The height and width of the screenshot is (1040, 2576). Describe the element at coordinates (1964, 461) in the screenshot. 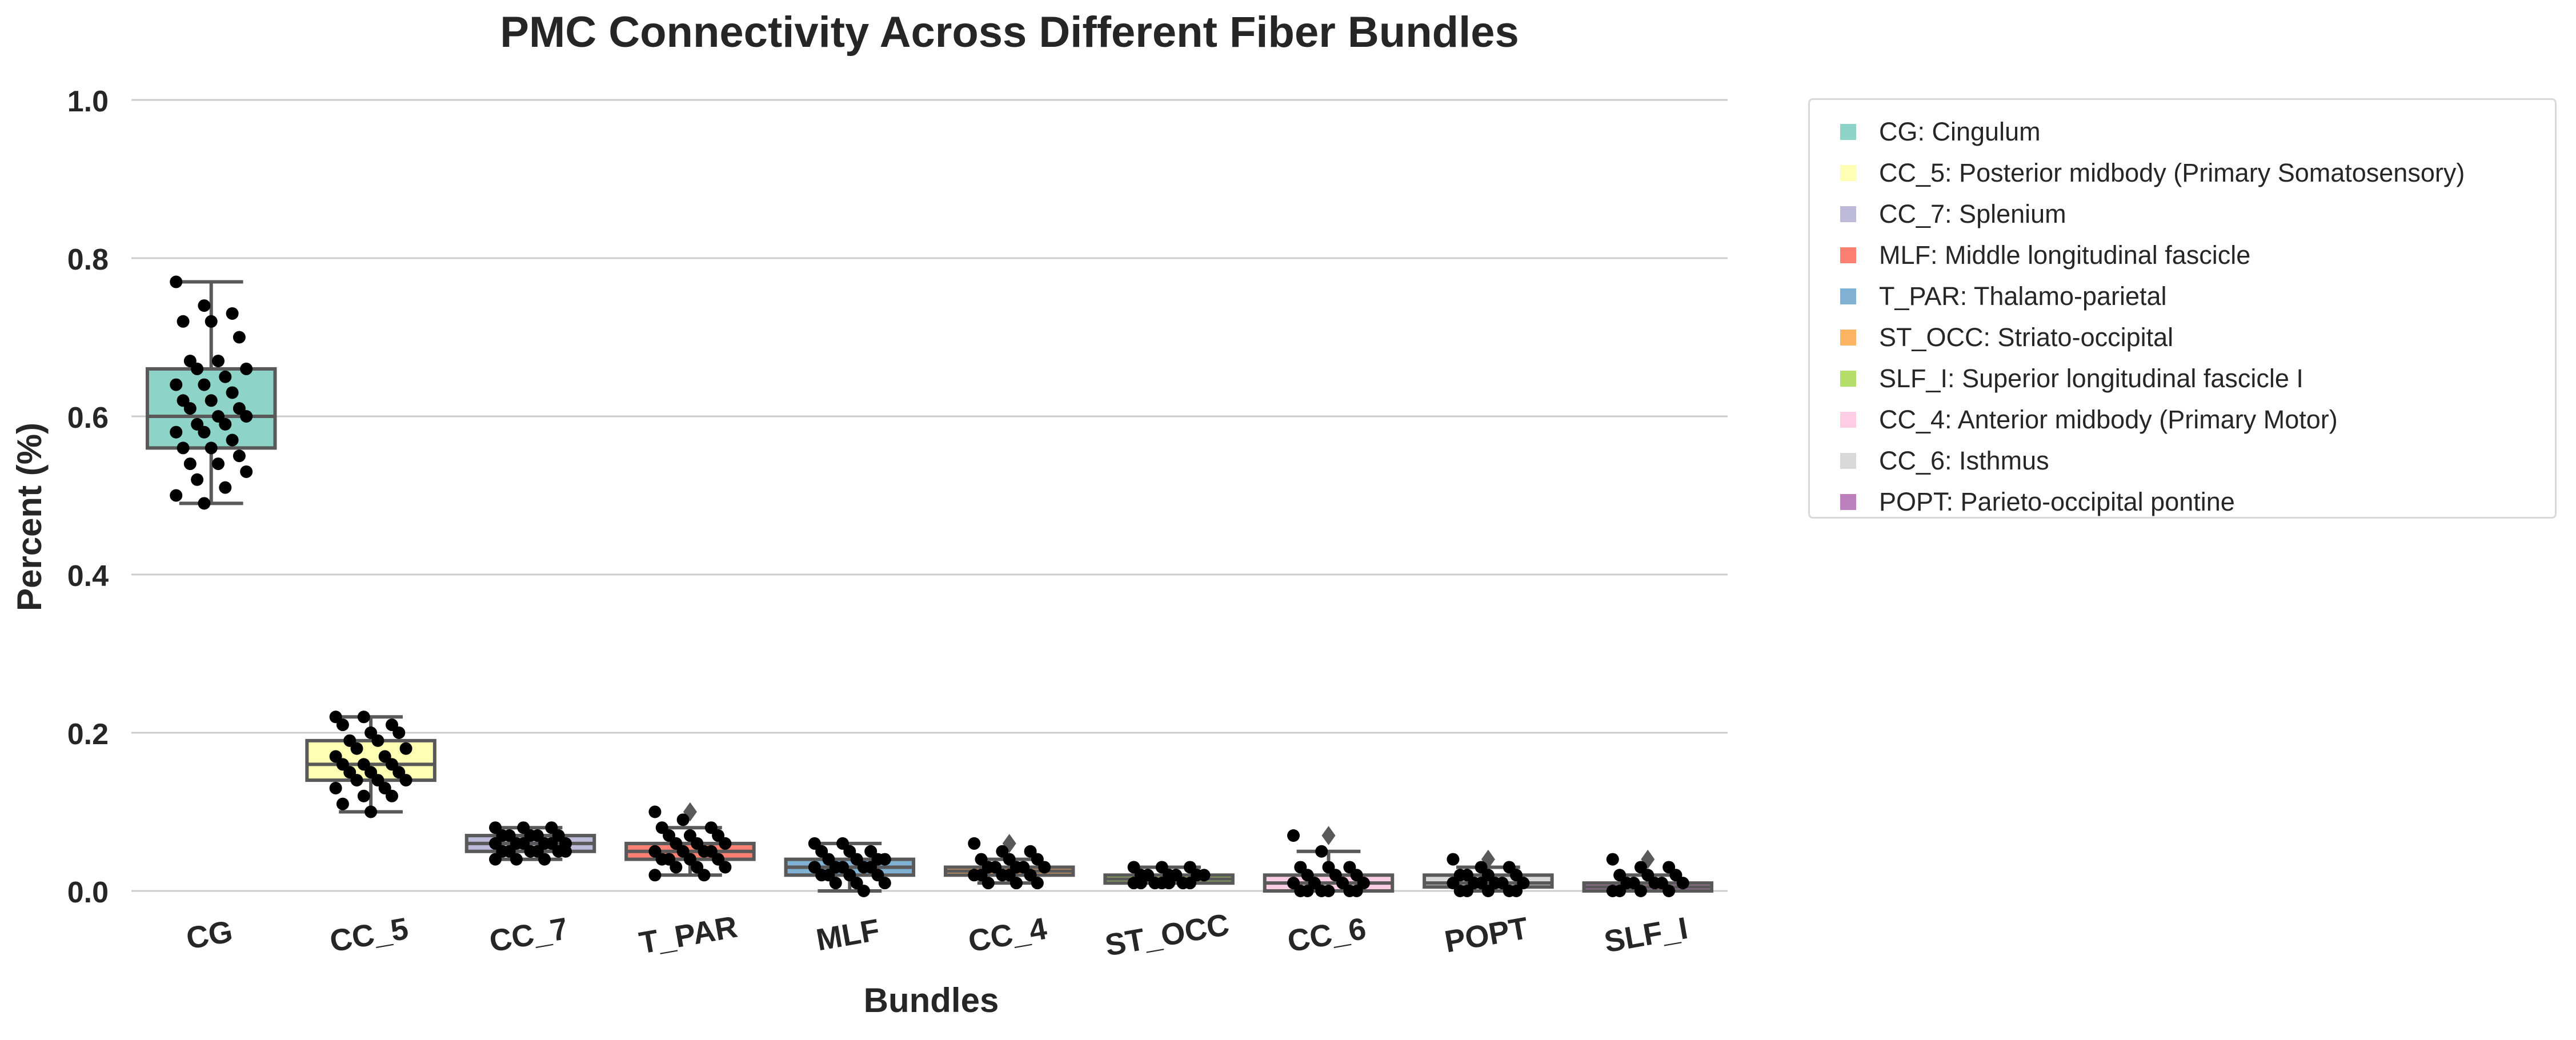

I see `legend-label: CC_6: Isthmus` at that location.